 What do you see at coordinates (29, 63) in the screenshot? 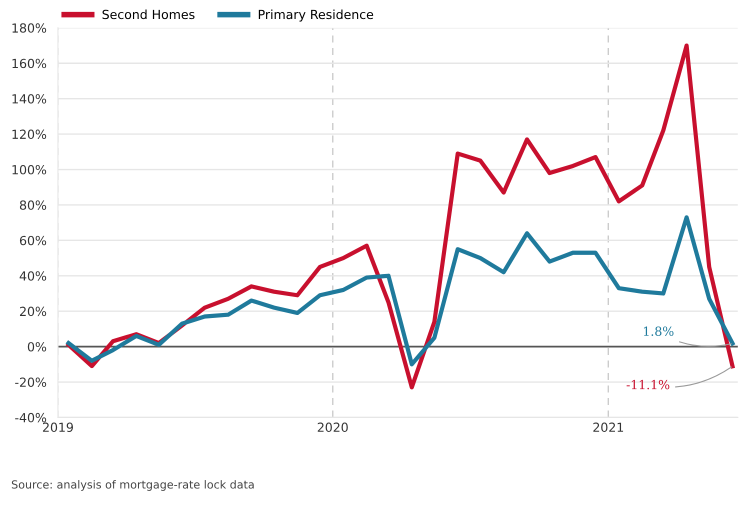
I see `y-tick-label: 160%` at bounding box center [29, 63].